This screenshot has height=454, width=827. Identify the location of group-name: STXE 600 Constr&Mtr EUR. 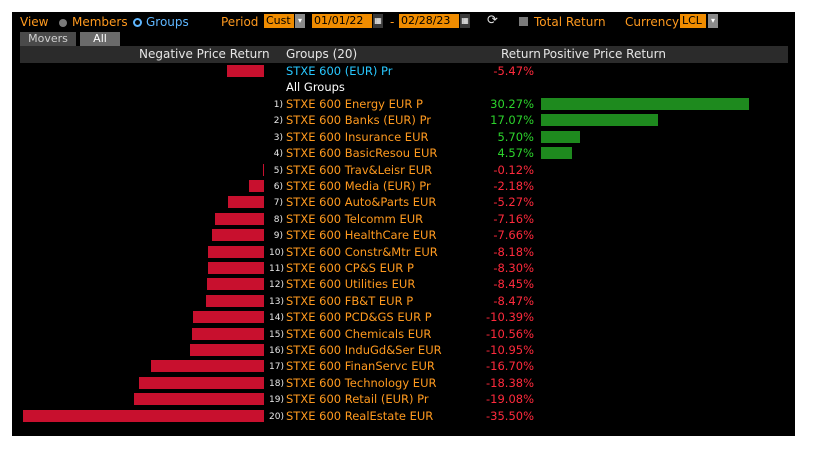
(362, 251).